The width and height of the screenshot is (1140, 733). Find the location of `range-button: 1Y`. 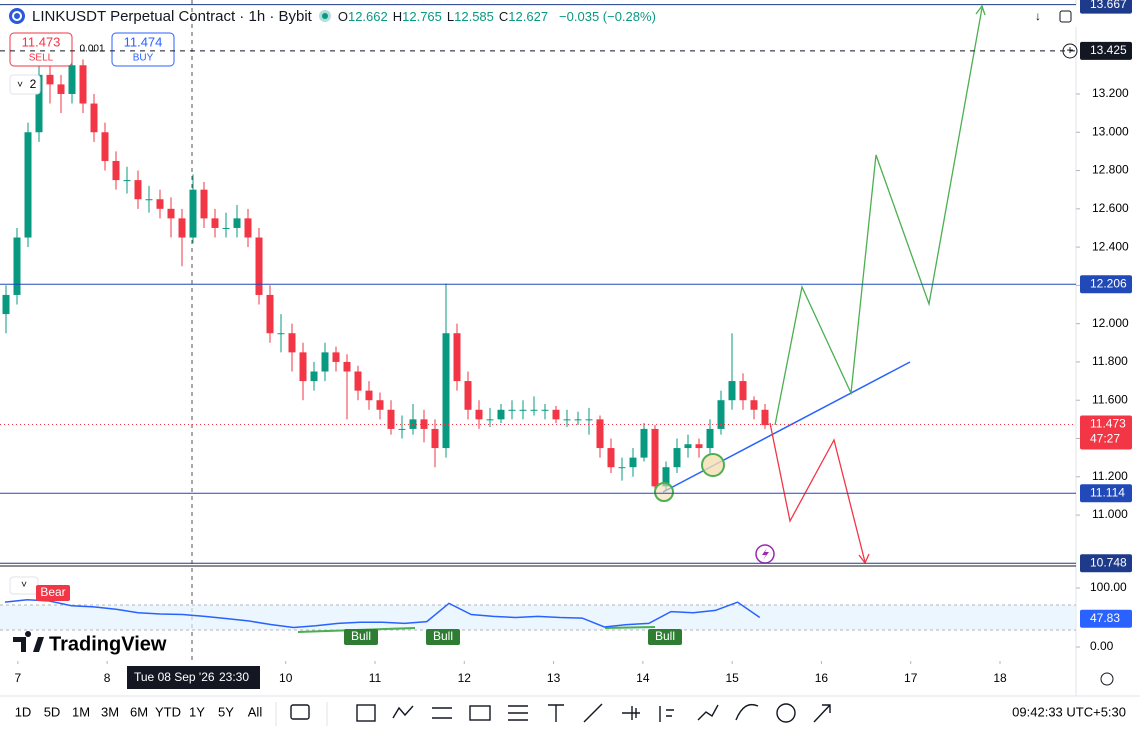

range-button: 1Y is located at coordinates (197, 711).